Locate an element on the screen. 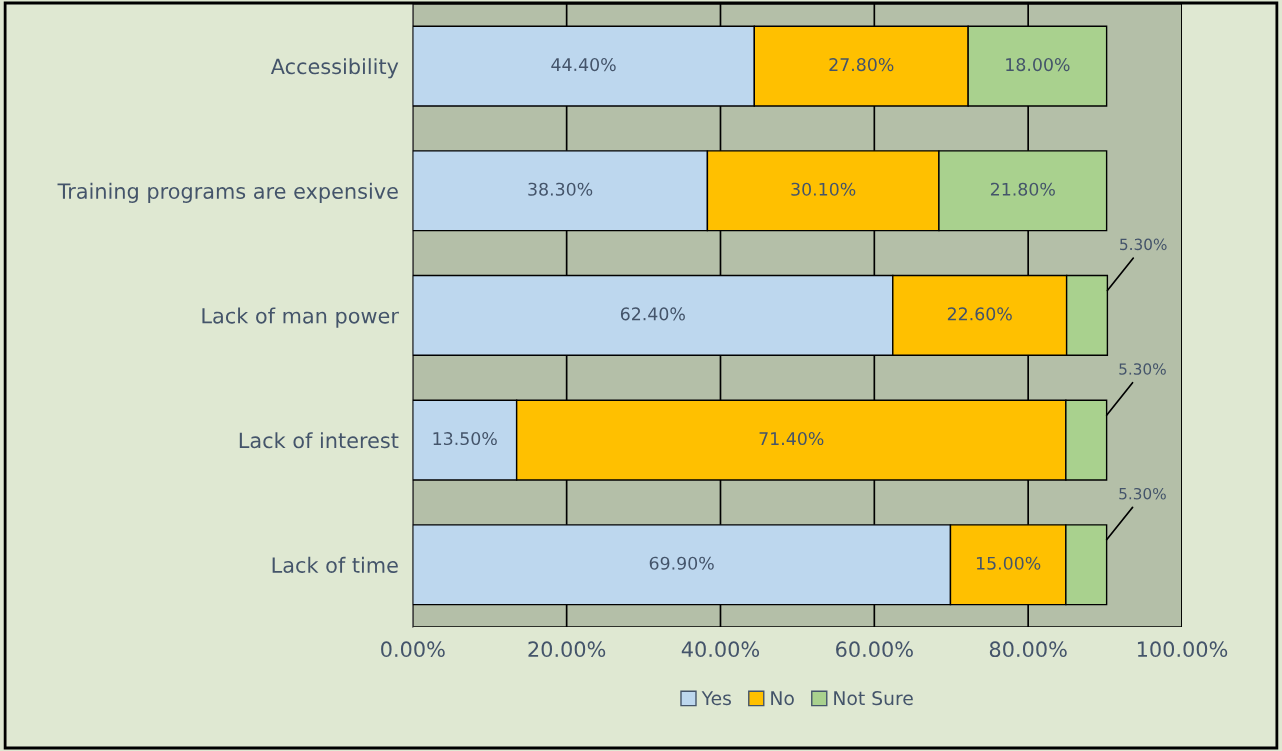 The width and height of the screenshot is (1282, 751). data-label: 30.10% is located at coordinates (823, 189).